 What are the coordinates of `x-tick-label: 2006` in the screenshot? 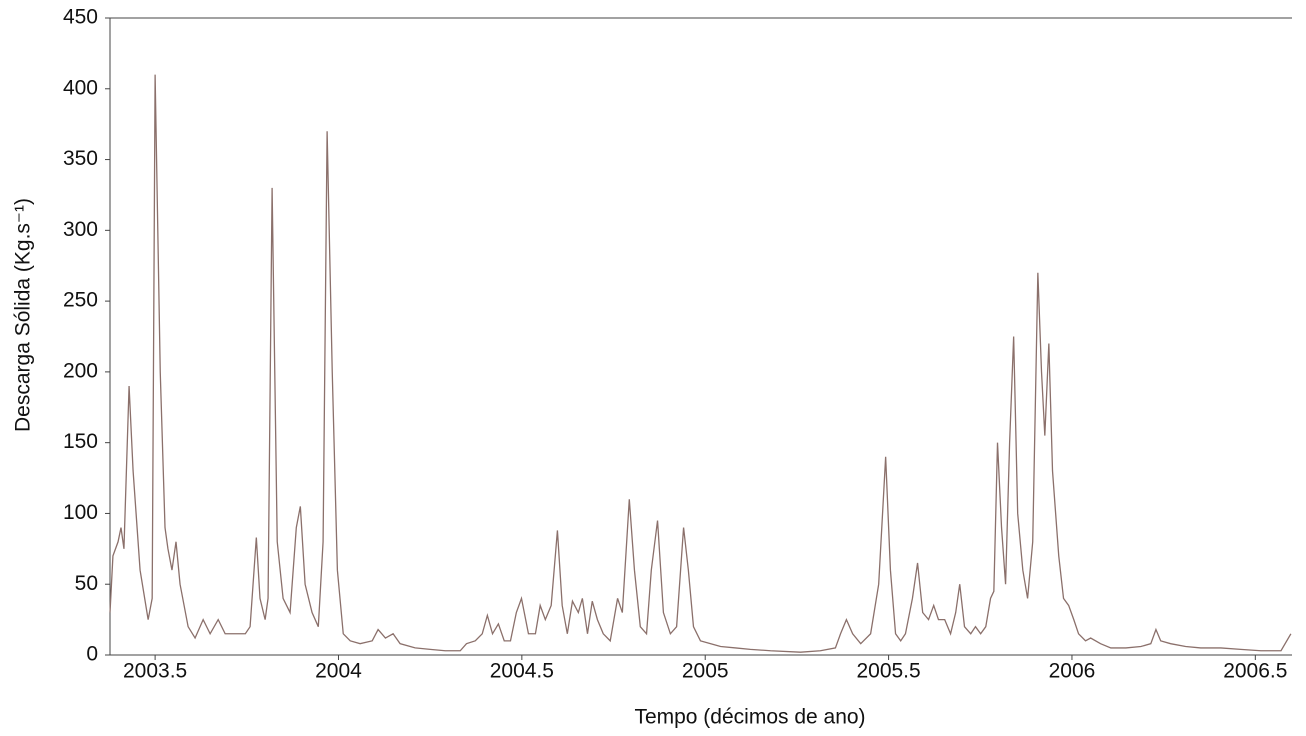 It's located at (1072, 671).